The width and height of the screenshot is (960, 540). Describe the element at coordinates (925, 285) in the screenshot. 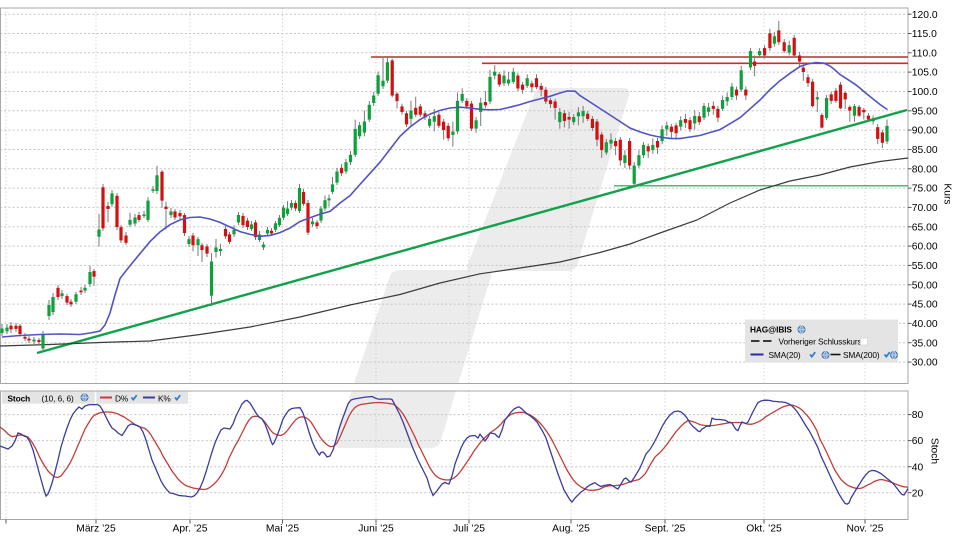

I see `svg-text: 50.00` at that location.